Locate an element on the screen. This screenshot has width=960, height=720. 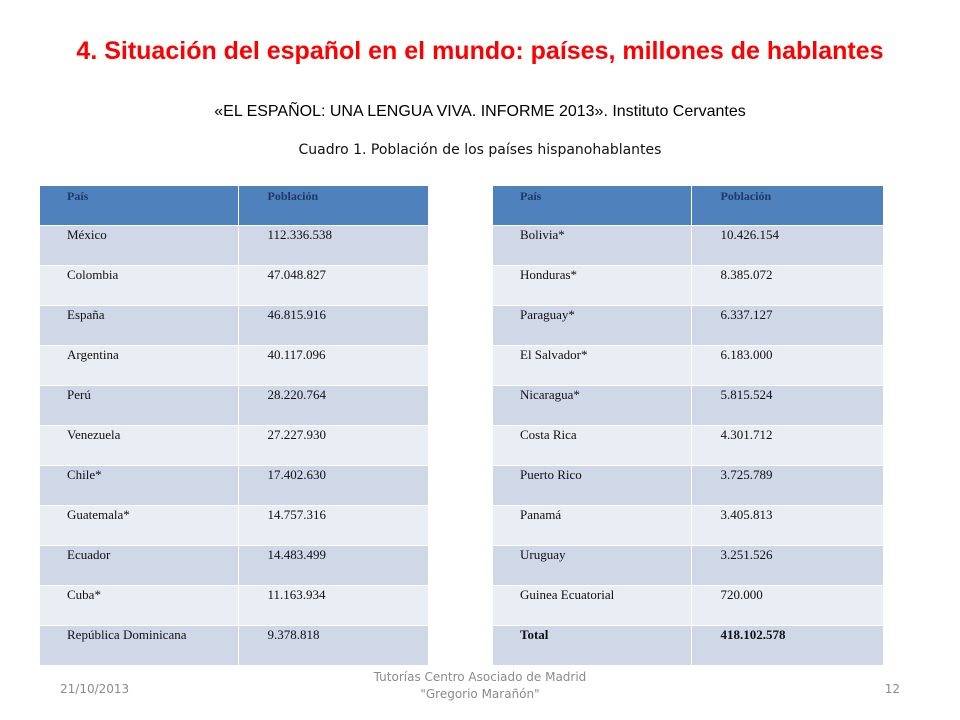
population-cell: 17.402.630 is located at coordinates (333, 485).